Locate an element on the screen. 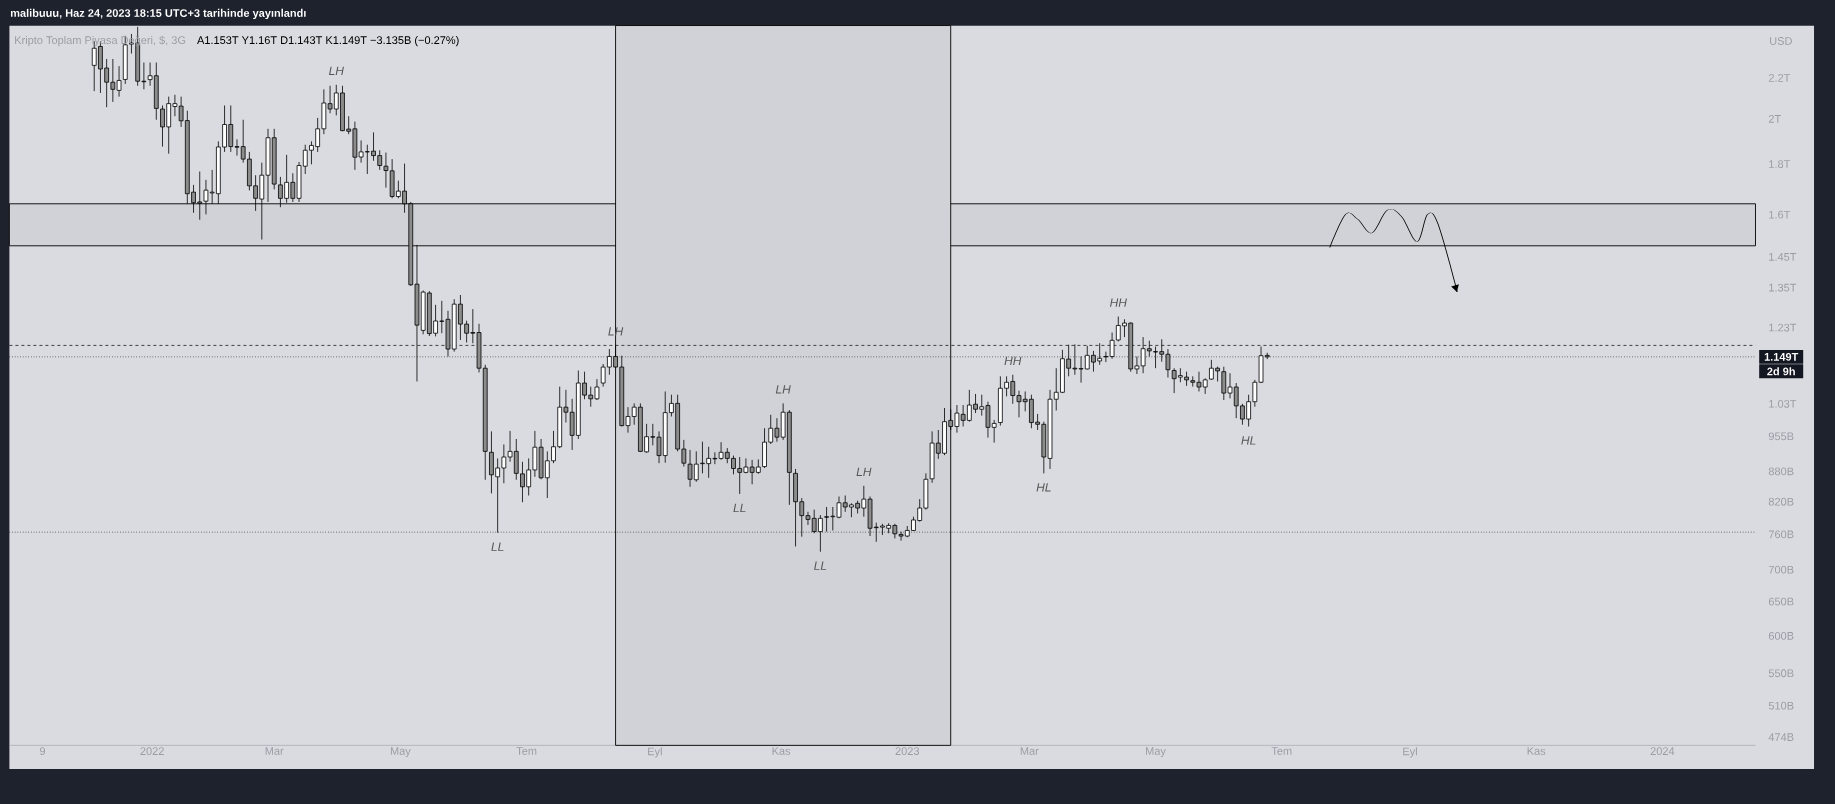 Image resolution: width=1835 pixels, height=804 pixels. y-tick-label: 1.8T is located at coordinates (1780, 164).